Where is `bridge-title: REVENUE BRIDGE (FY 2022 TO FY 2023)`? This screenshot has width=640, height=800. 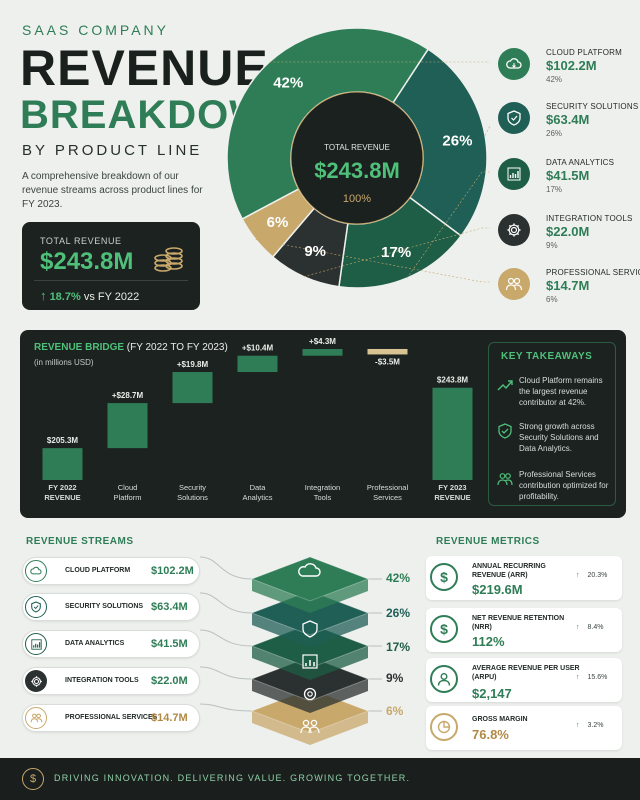 bridge-title: REVENUE BRIDGE (FY 2022 TO FY 2023) is located at coordinates (131, 347).